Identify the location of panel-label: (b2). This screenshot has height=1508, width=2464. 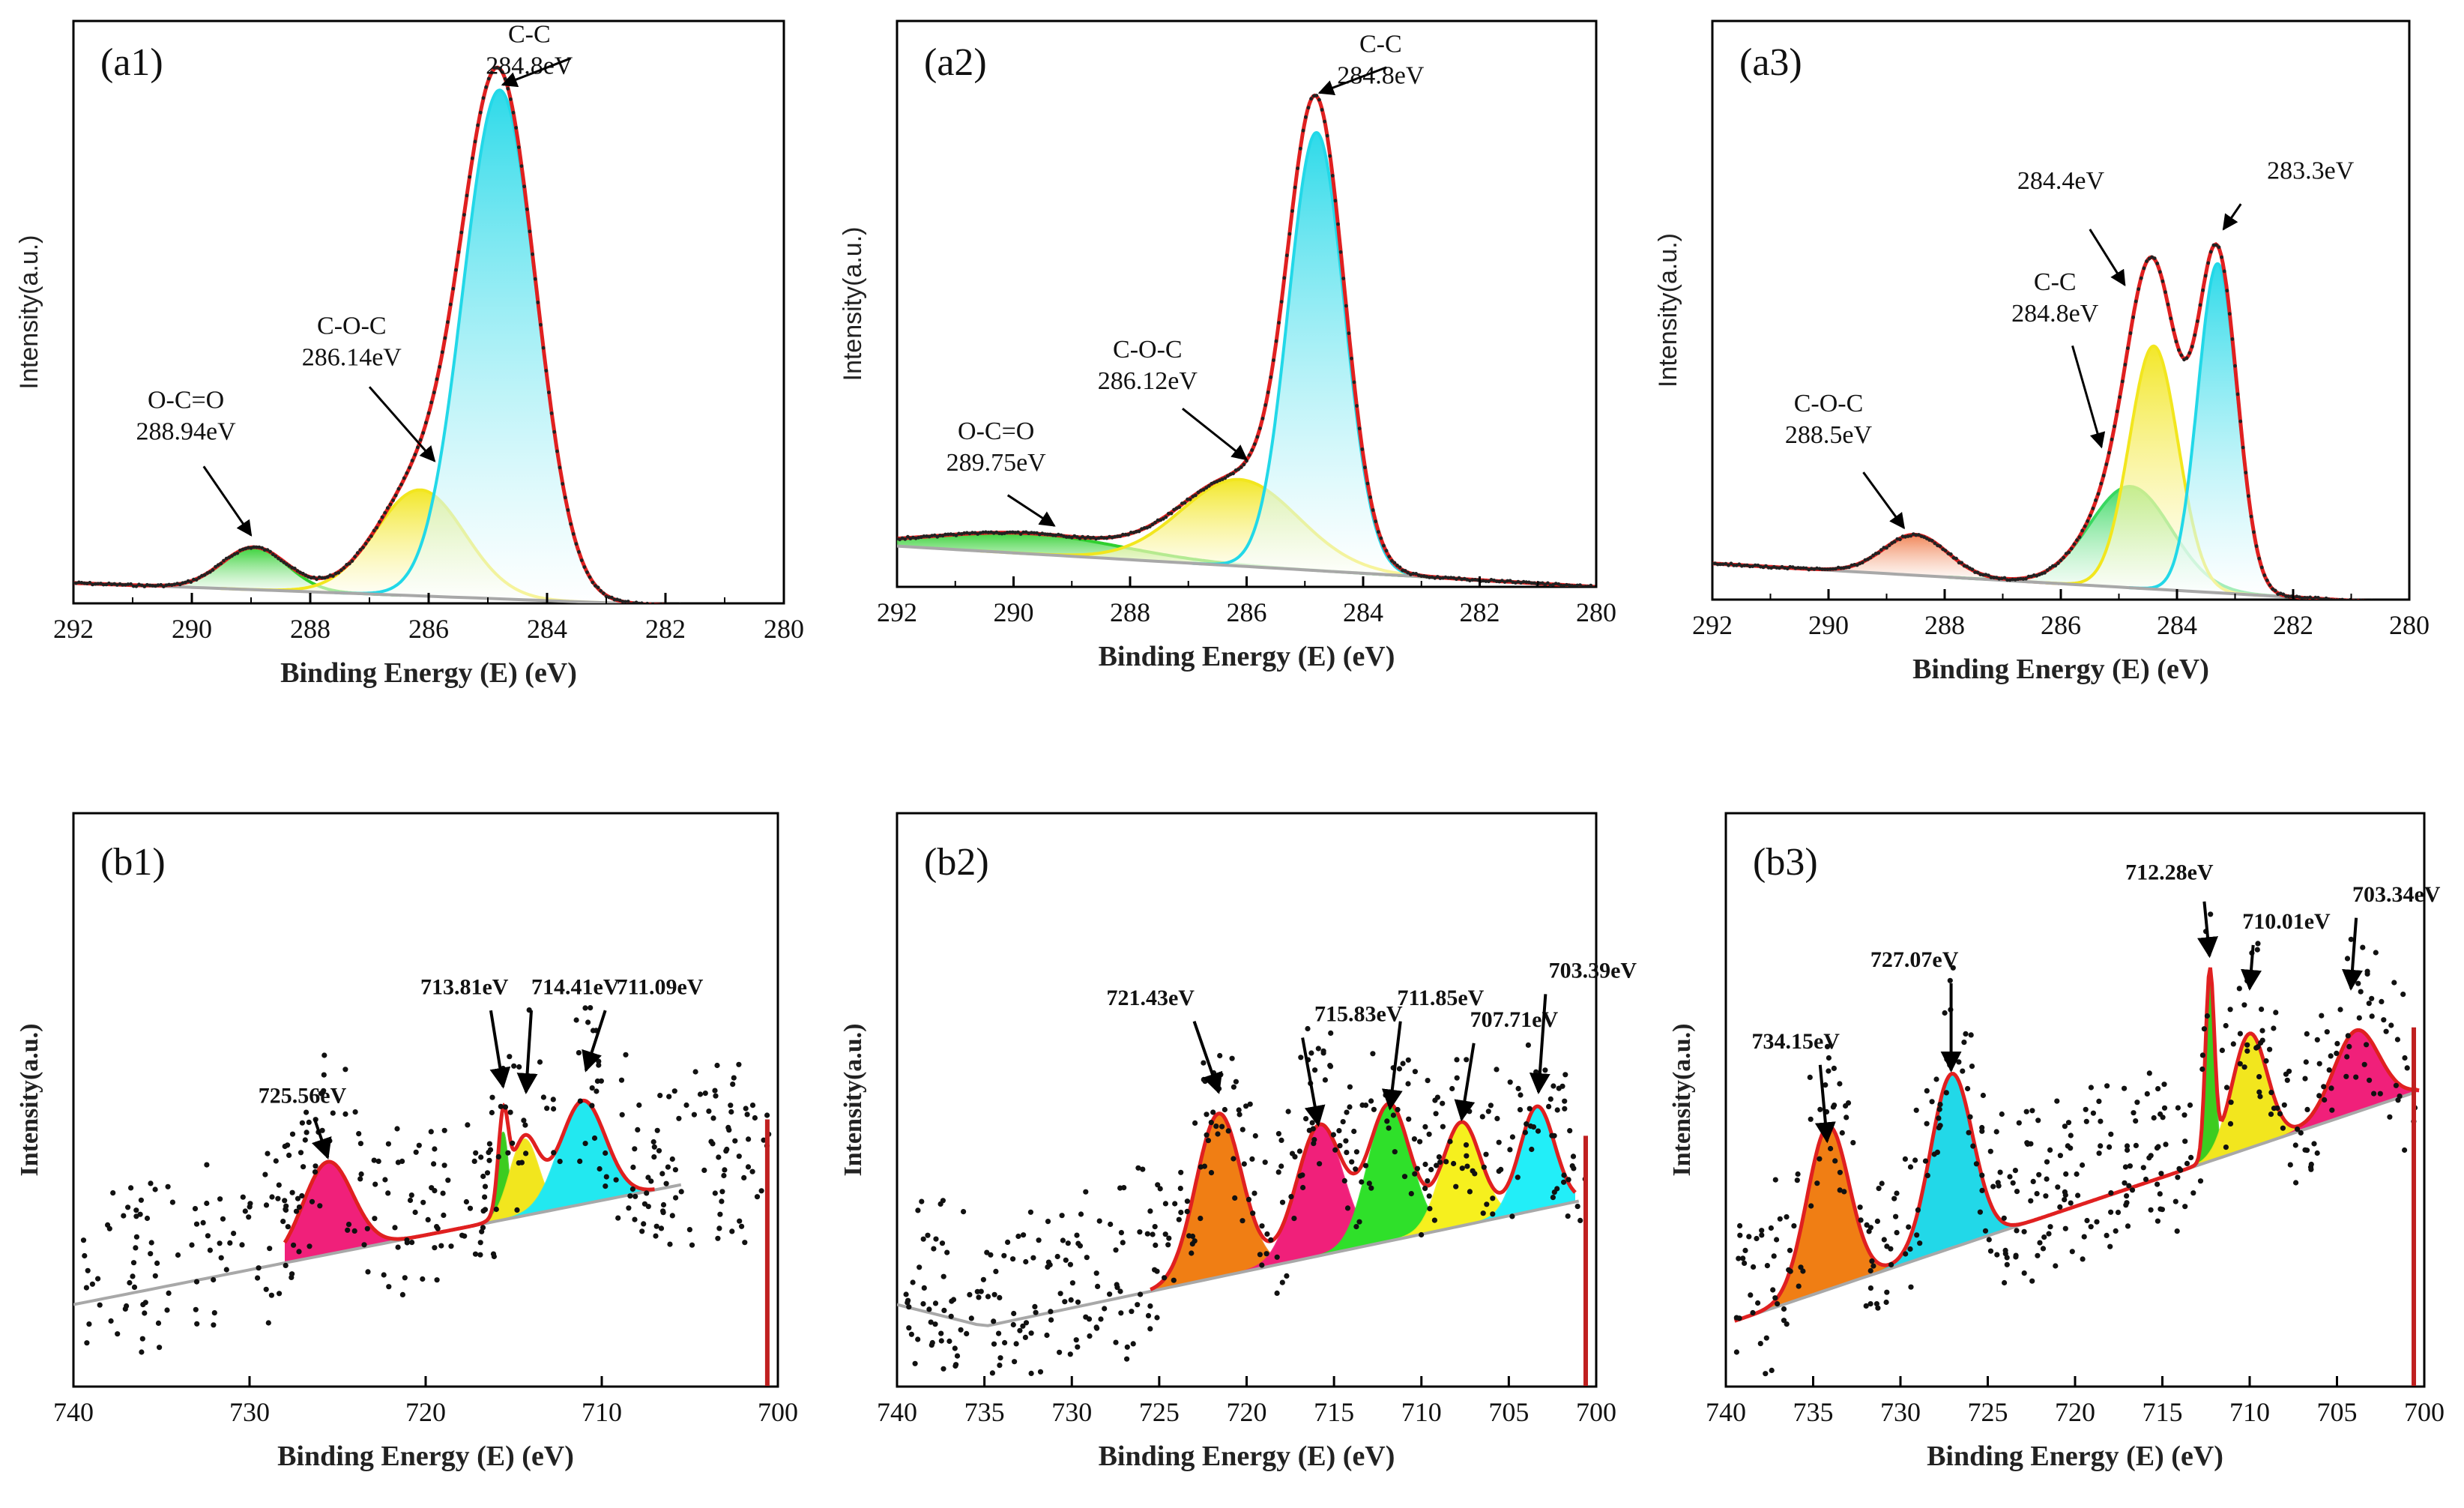
(957, 863).